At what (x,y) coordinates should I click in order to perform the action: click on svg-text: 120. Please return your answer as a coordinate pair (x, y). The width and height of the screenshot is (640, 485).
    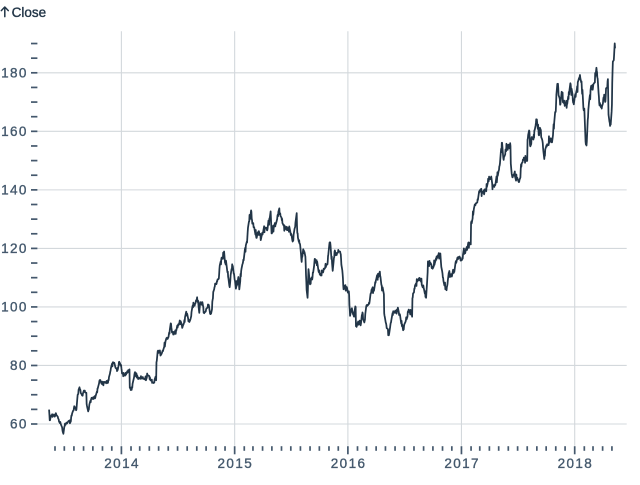
    Looking at the image, I should click on (14, 248).